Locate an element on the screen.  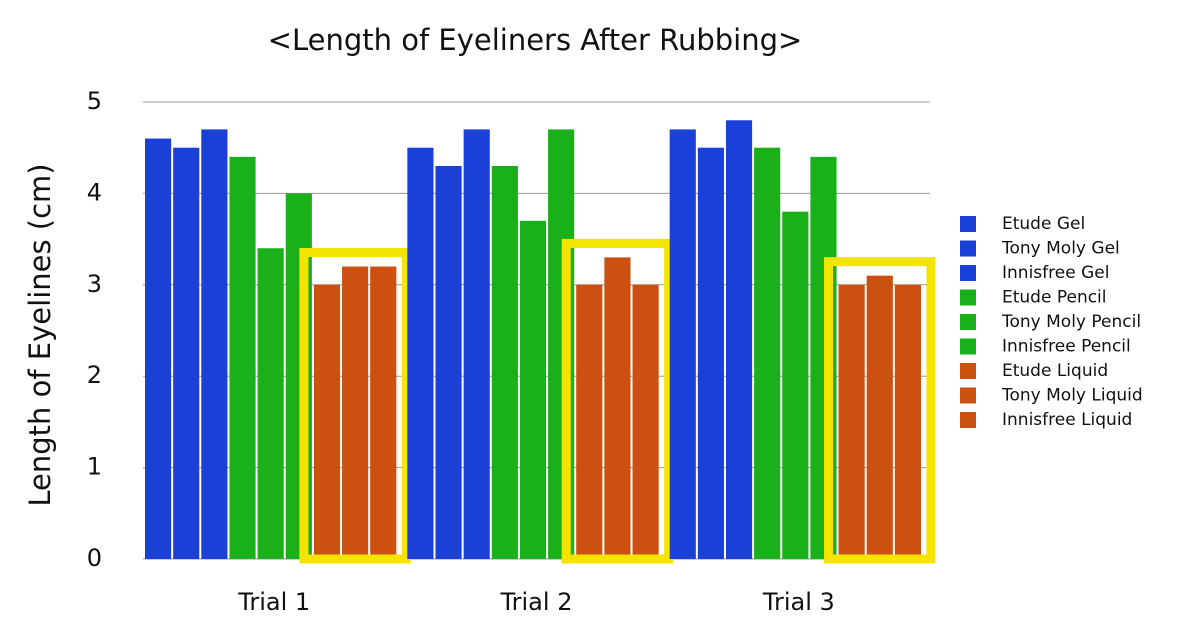
legend-label: Etude Liquid is located at coordinates (1055, 371).